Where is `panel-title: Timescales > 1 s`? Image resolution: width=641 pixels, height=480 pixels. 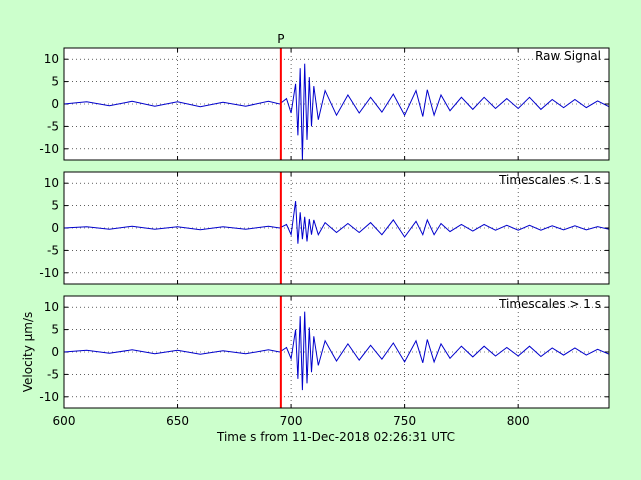
panel-title: Timescales > 1 s is located at coordinates (549, 304).